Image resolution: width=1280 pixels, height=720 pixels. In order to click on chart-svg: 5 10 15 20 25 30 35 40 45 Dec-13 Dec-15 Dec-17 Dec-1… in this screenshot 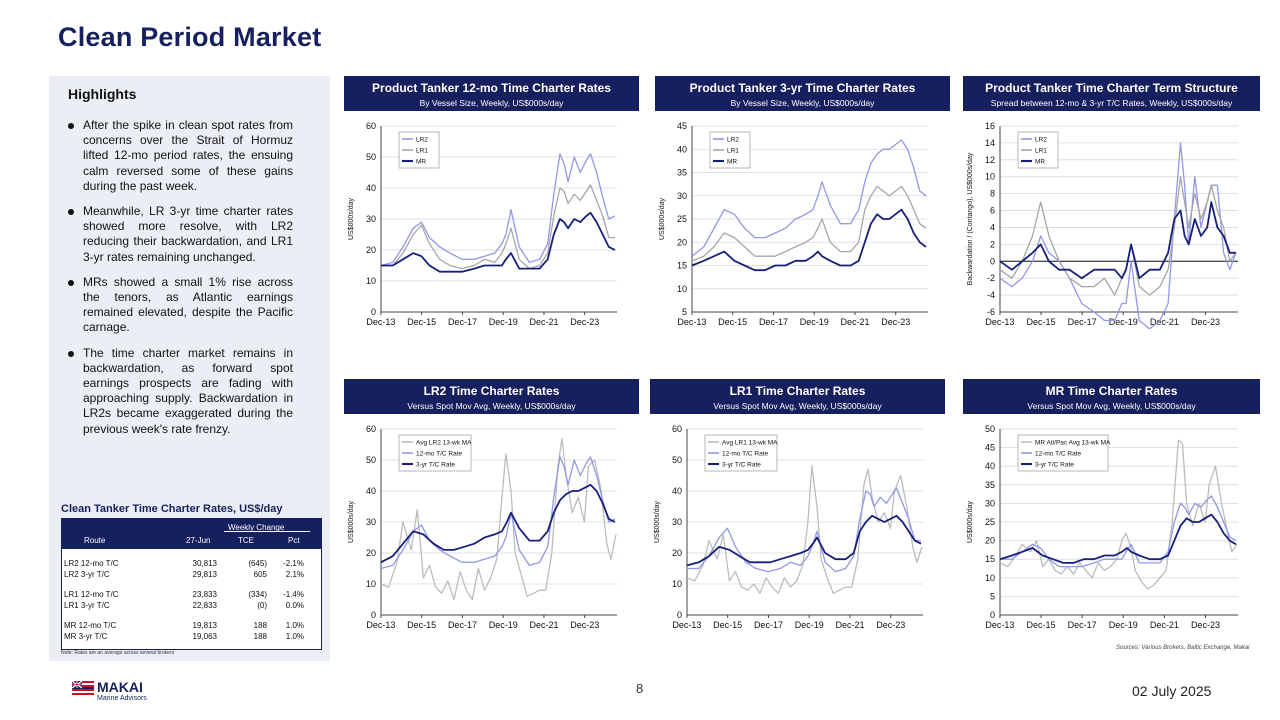, I will do `click(793, 224)`.